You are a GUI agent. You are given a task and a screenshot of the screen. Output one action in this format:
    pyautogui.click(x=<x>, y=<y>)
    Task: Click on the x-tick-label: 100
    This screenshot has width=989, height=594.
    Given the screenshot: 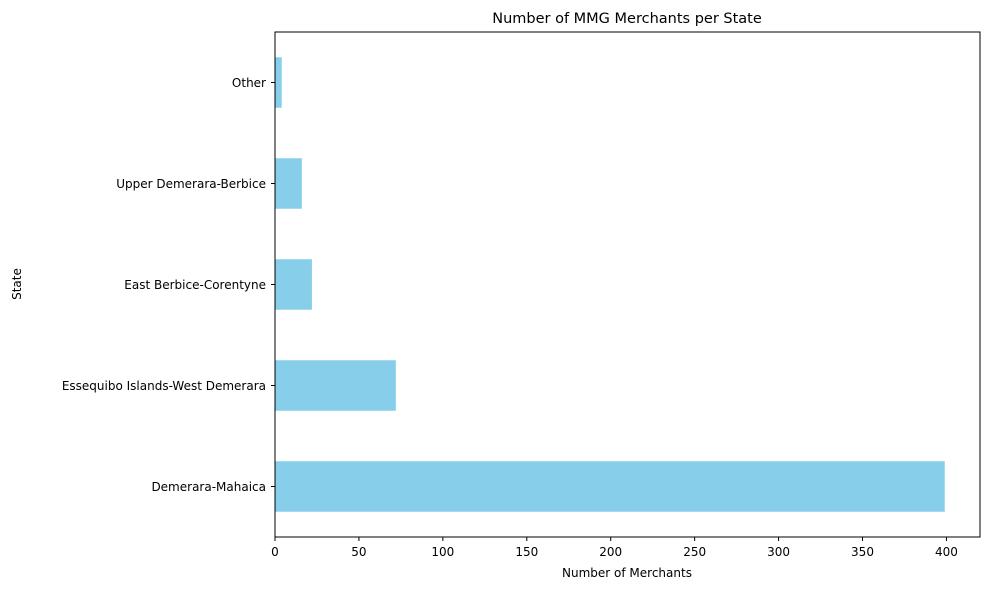 What is the action you would take?
    pyautogui.click(x=442, y=552)
    